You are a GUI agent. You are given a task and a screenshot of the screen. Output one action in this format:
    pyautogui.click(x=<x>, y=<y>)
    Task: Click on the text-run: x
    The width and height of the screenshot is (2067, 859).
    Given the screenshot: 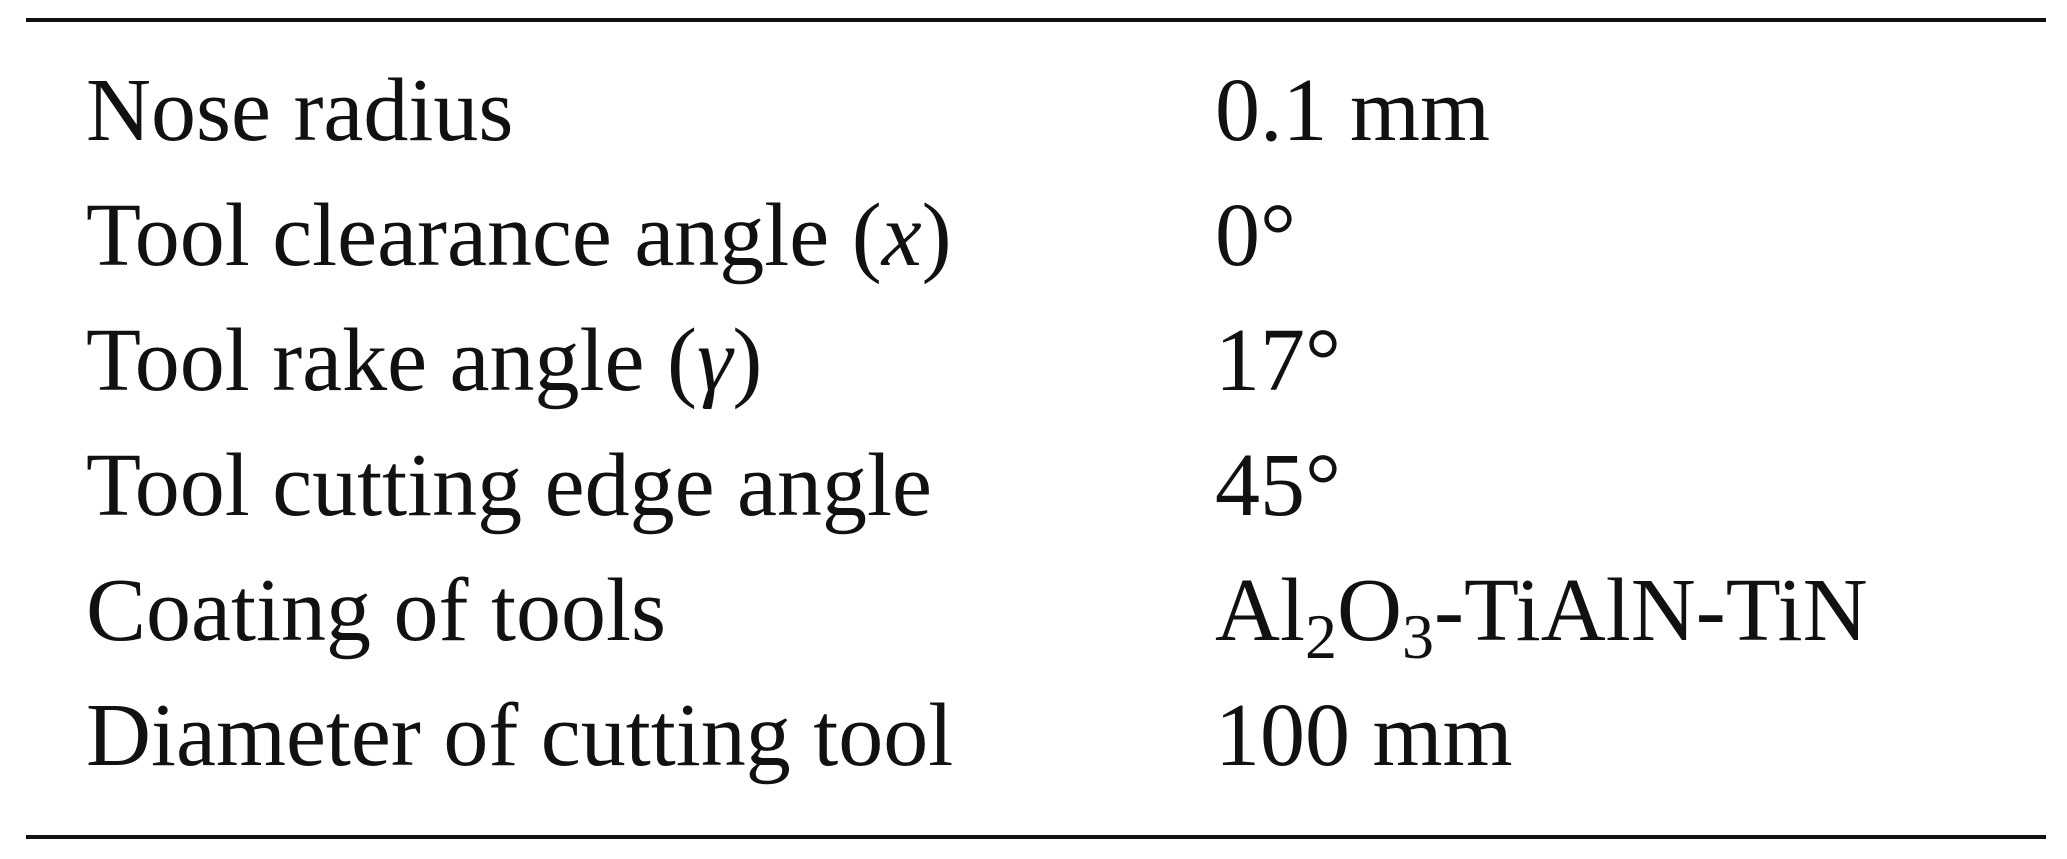 What is the action you would take?
    pyautogui.click(x=901, y=235)
    